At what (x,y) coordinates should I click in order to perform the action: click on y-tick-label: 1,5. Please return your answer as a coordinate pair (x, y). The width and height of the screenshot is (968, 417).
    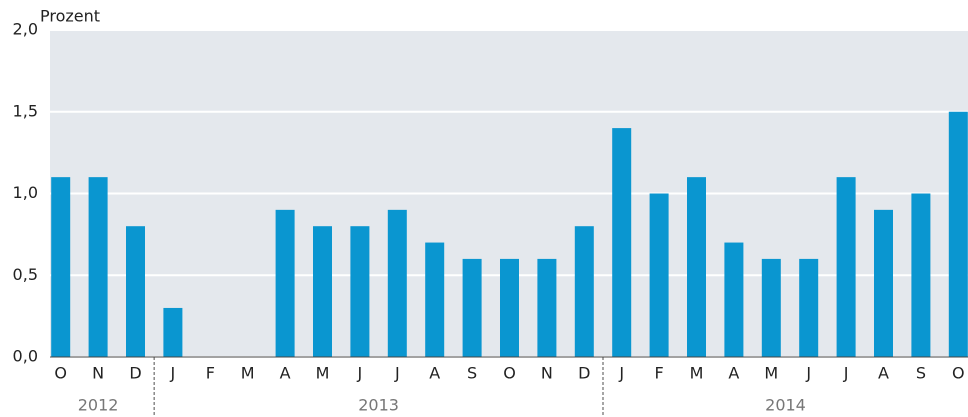
    Looking at the image, I should click on (25, 110).